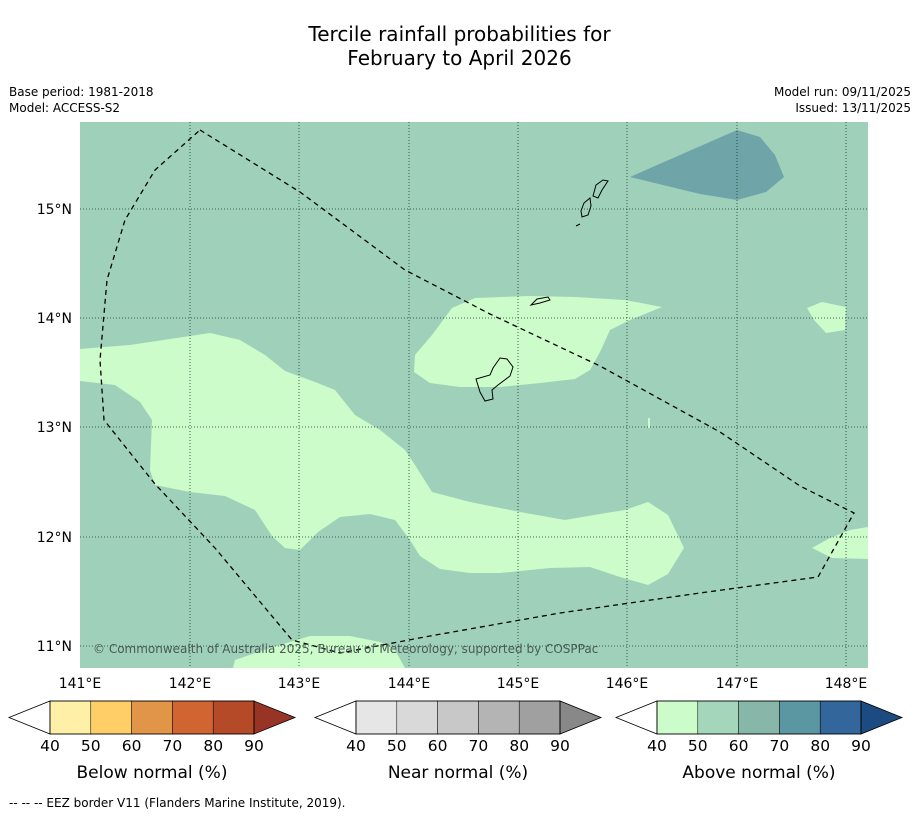 The width and height of the screenshot is (919, 816). I want to click on latitude-tick-label: 15°N, so click(54, 210).